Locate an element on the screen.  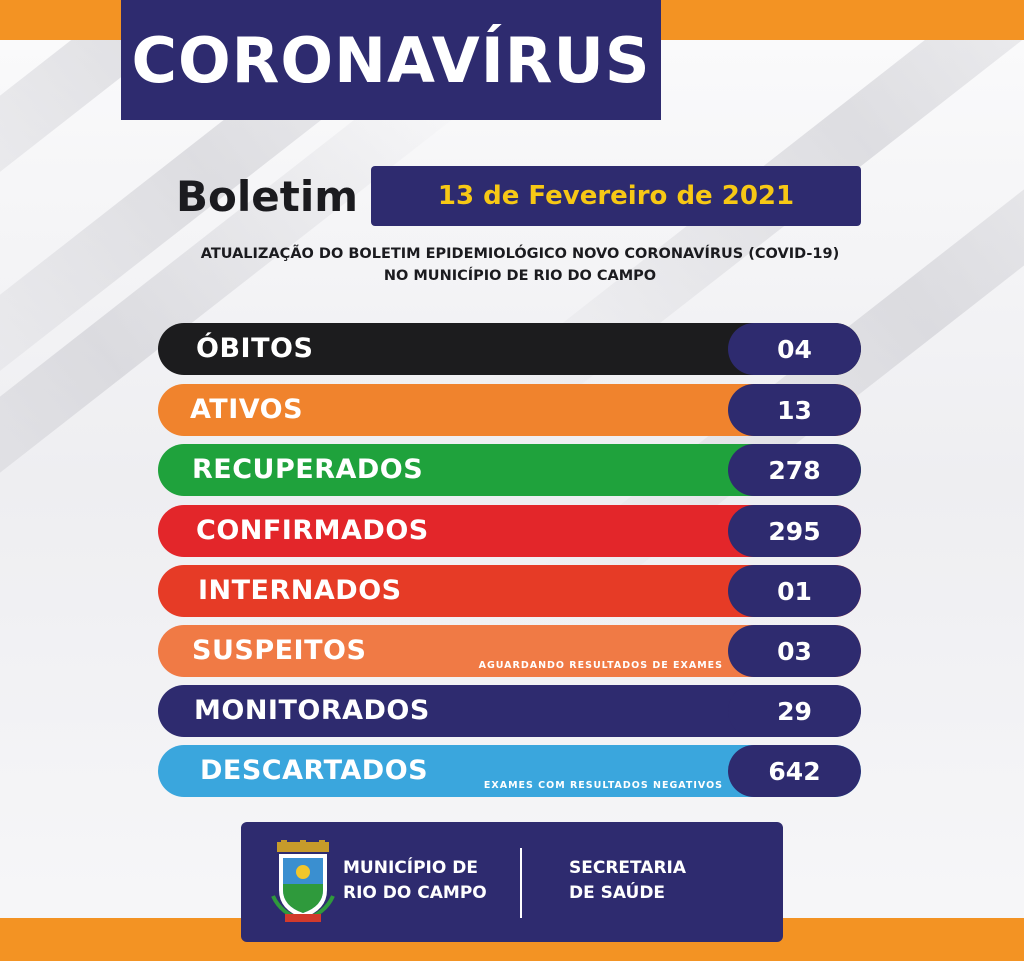
subtitle-line-2: NO MUNICÍPIO DE RIO DO CAMPO is located at coordinates (520, 276).